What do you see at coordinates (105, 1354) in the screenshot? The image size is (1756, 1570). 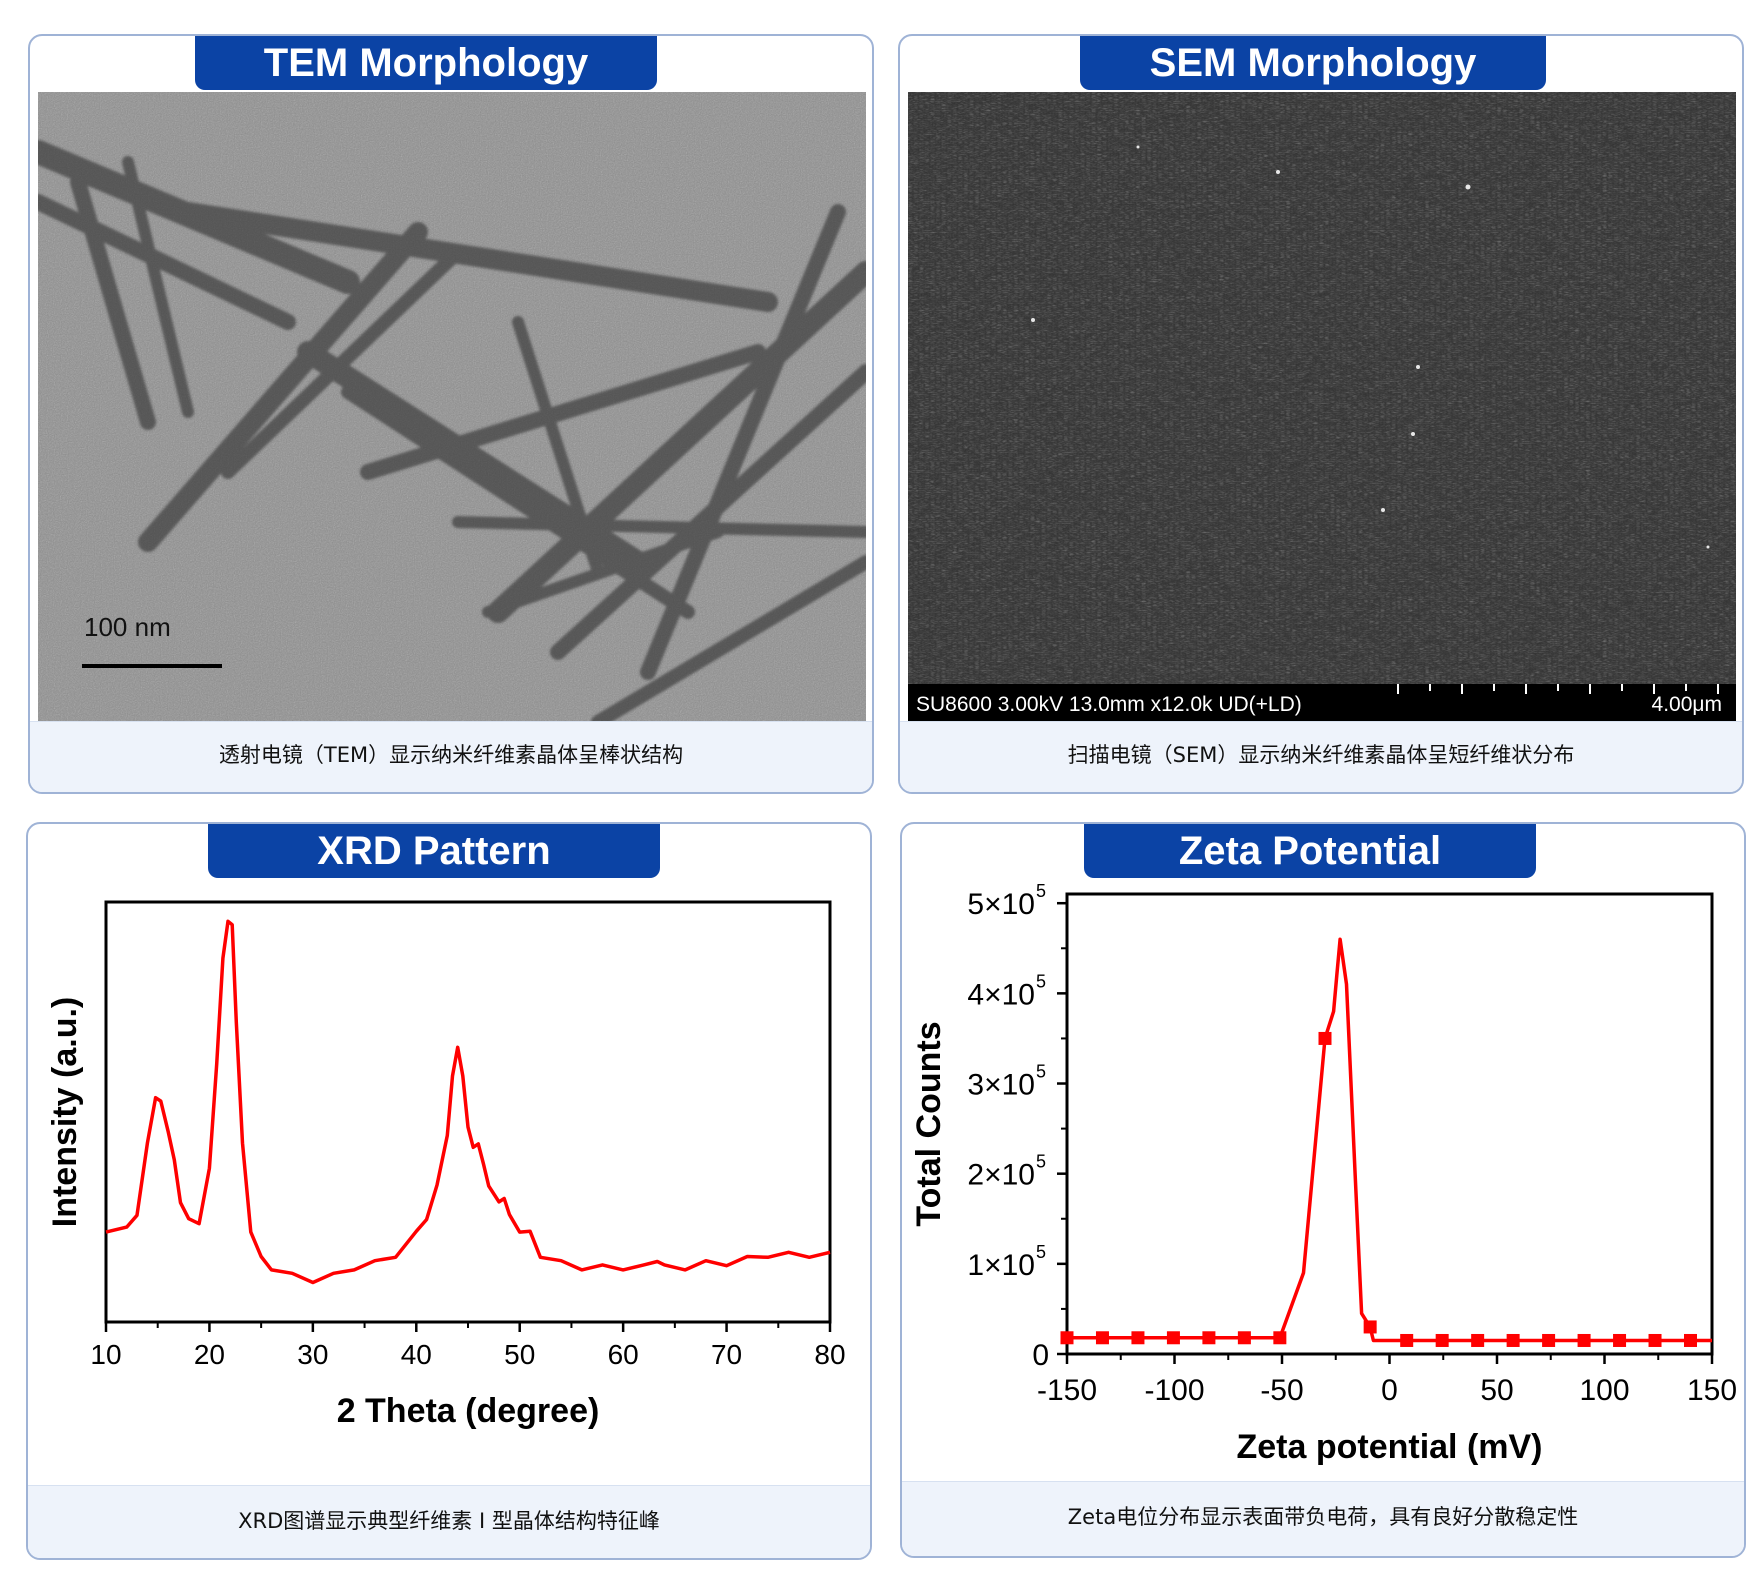 I see `xrd-x-tick-label: 10` at bounding box center [105, 1354].